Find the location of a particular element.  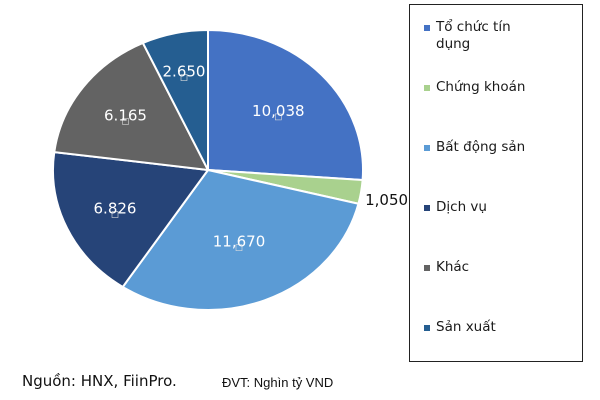

pie-slice-bat-dong-san is located at coordinates (240, 239).